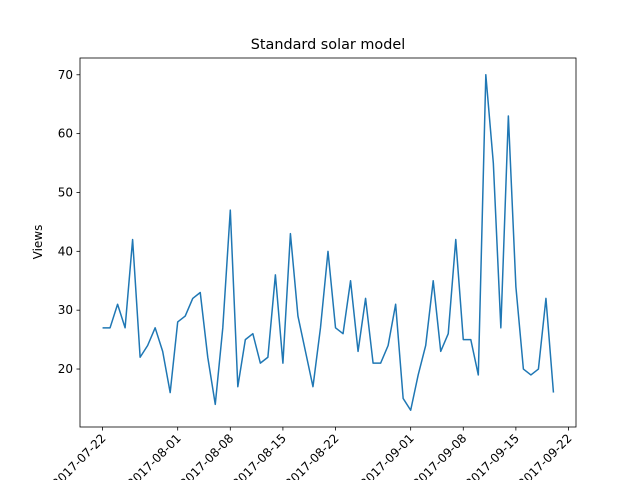 The image size is (640, 480). Describe the element at coordinates (65, 75) in the screenshot. I see `y-tick-label: 70` at that location.